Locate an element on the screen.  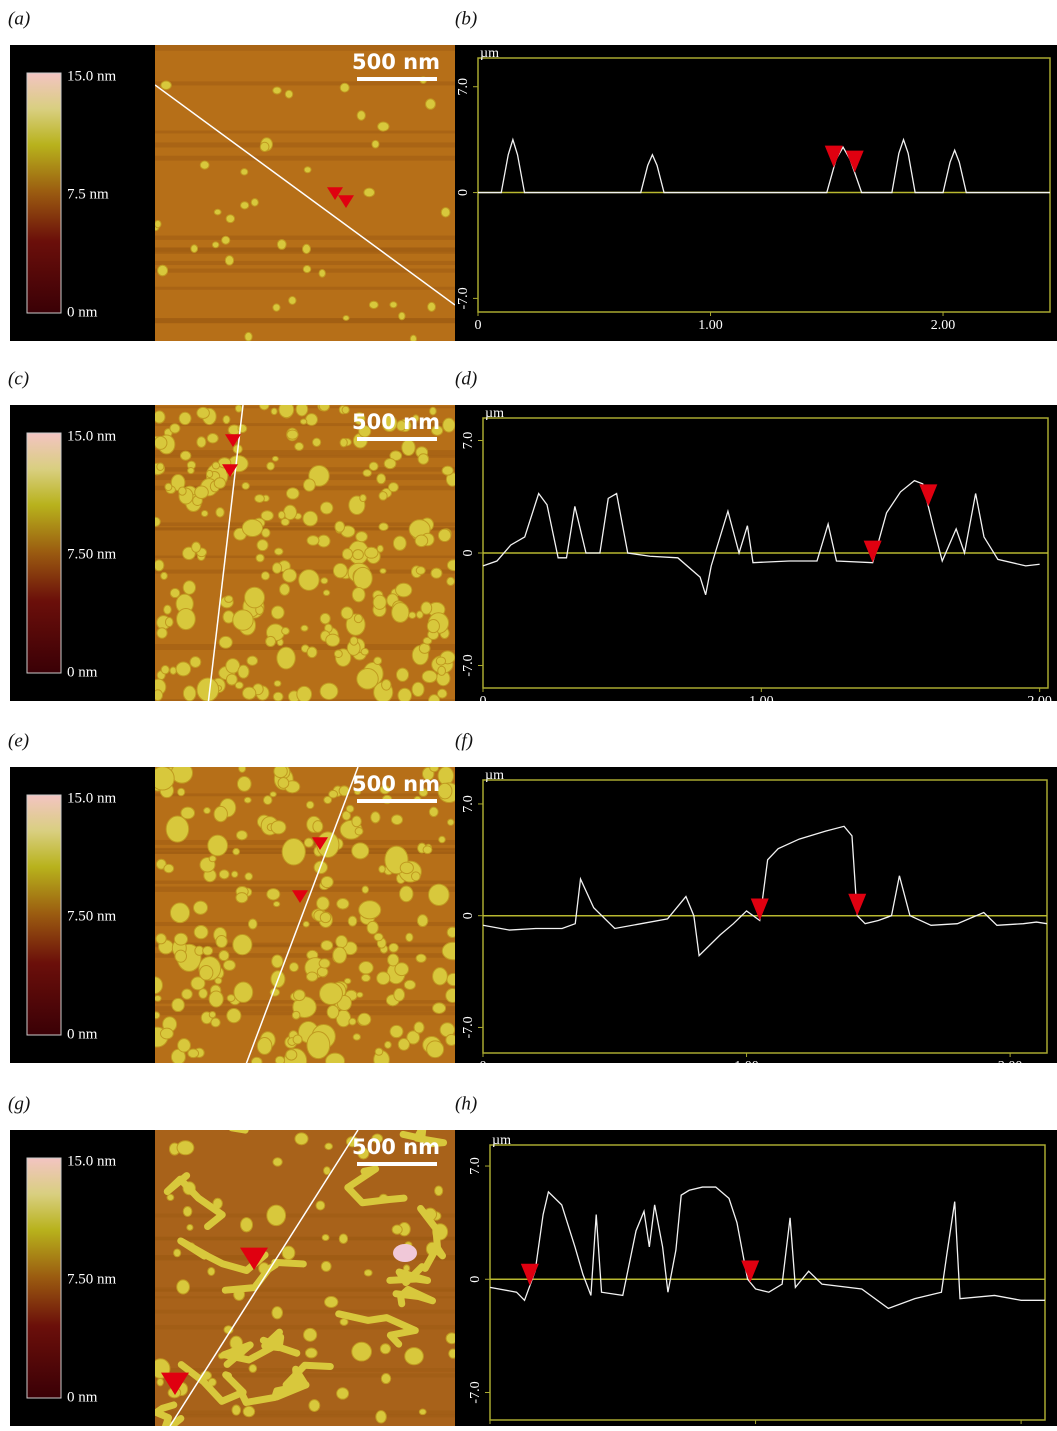
profile-bg is located at coordinates (756, 1278).